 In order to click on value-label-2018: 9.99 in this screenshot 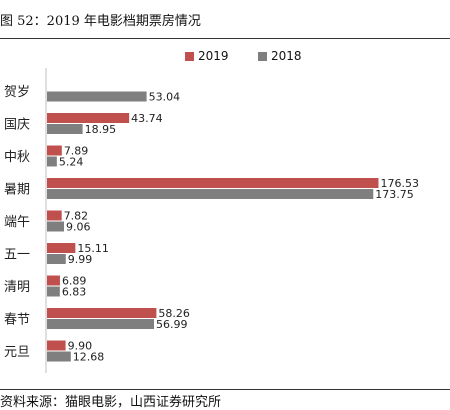, I will do `click(80, 259)`.